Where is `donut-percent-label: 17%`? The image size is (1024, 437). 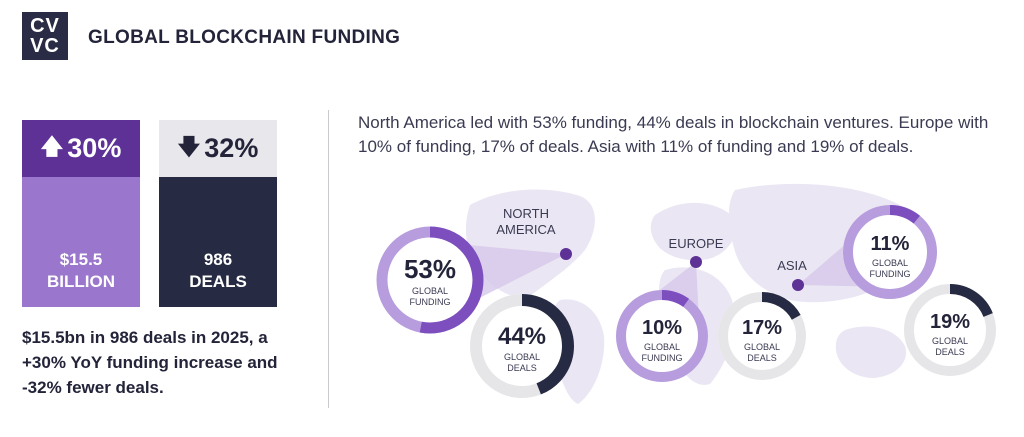
donut-percent-label: 17% is located at coordinates (762, 328).